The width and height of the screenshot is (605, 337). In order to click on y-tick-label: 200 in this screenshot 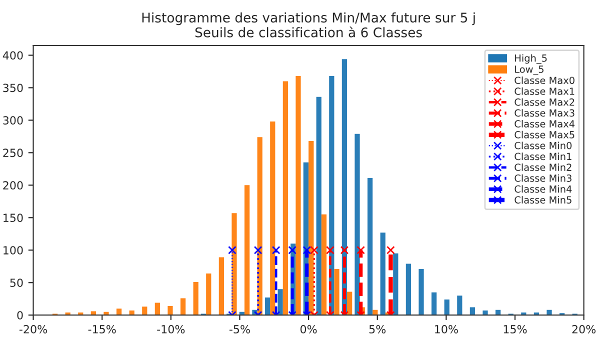, I will do `click(13, 185)`.